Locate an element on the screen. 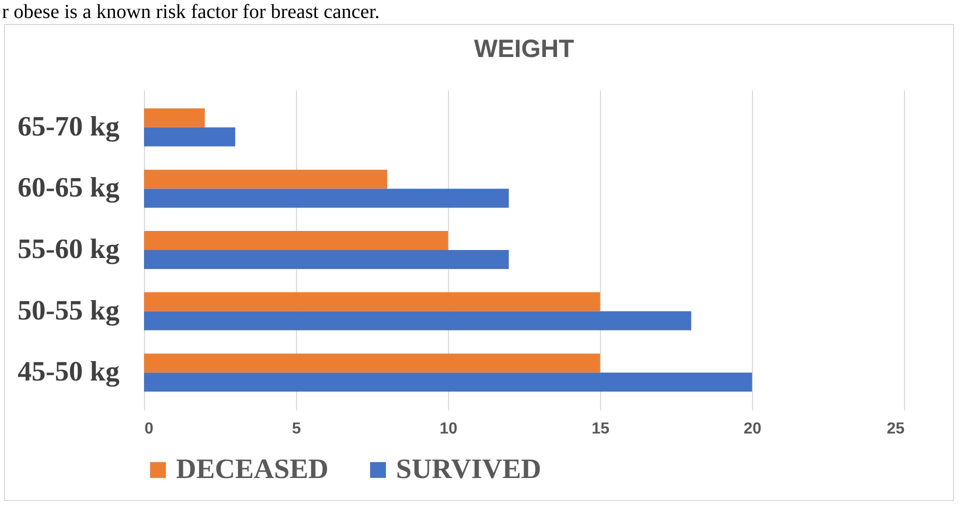  text: r obese is a known risk factor for breast cancer. is located at coordinates (191, 12).